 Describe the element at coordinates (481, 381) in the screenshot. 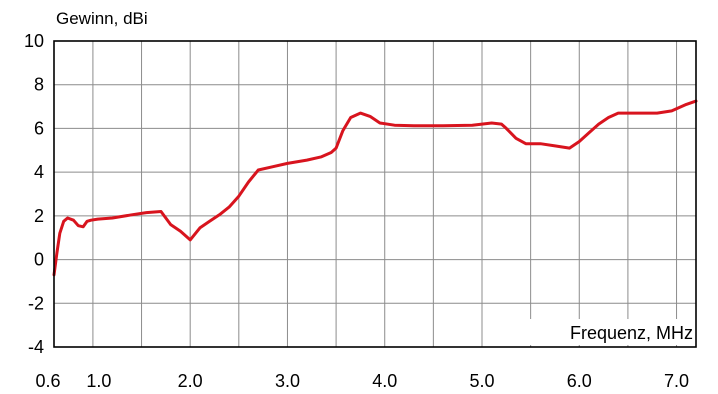

I see `x-tick-label: 5.0` at that location.